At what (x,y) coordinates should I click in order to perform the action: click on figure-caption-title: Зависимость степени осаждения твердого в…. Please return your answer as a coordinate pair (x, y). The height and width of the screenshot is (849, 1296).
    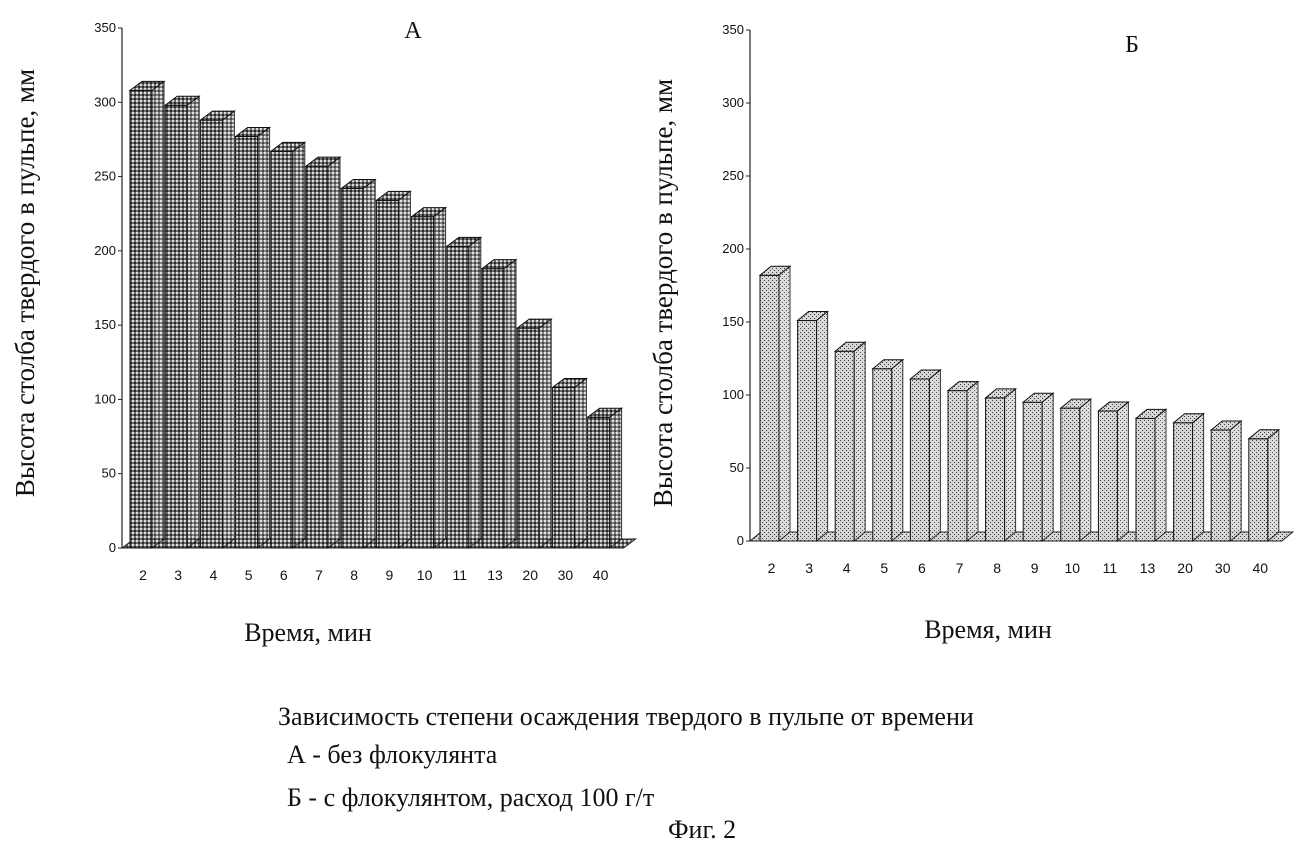
    Looking at the image, I should click on (626, 717).